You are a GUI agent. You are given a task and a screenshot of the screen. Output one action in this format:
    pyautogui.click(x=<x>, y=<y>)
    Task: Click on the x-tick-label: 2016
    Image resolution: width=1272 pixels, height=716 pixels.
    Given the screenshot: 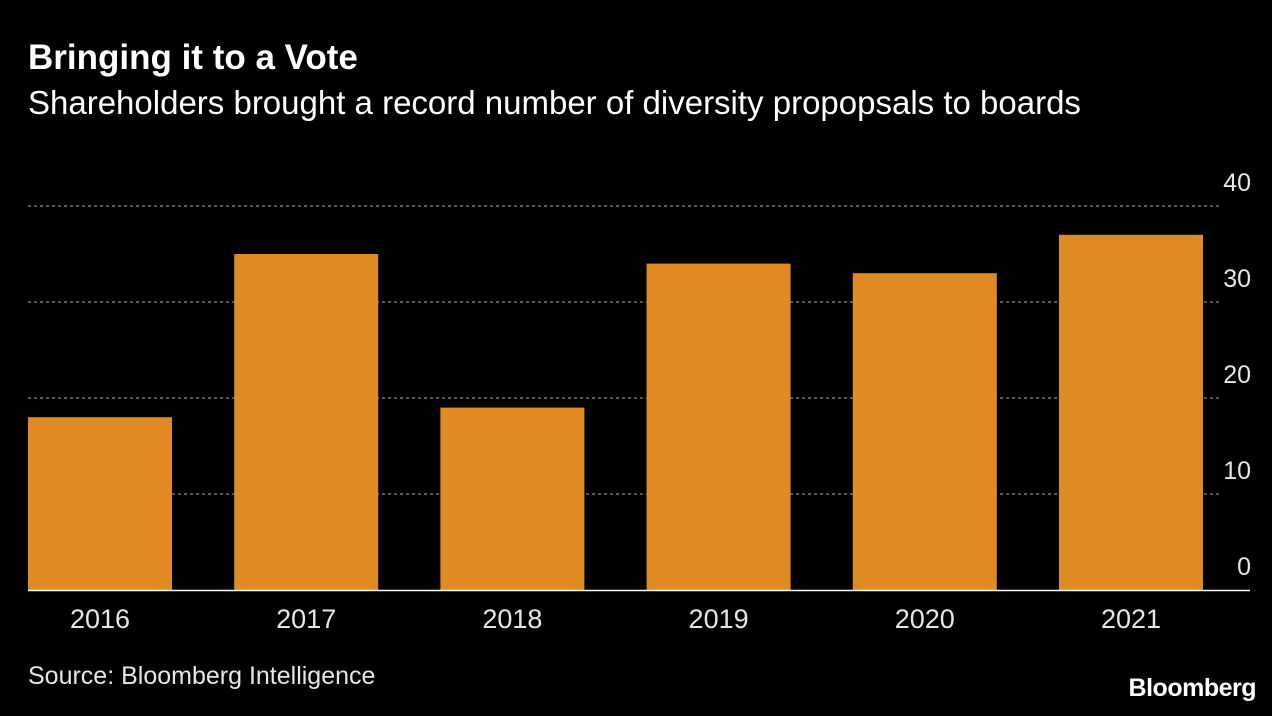 What is the action you would take?
    pyautogui.click(x=100, y=619)
    